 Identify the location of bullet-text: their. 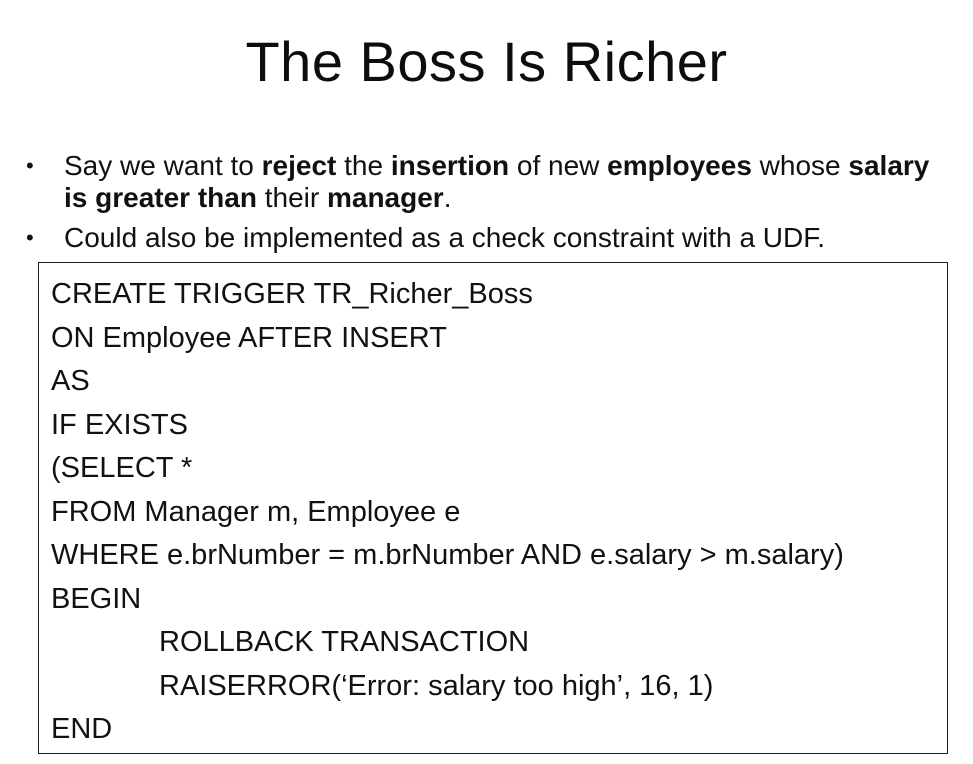
(291, 197).